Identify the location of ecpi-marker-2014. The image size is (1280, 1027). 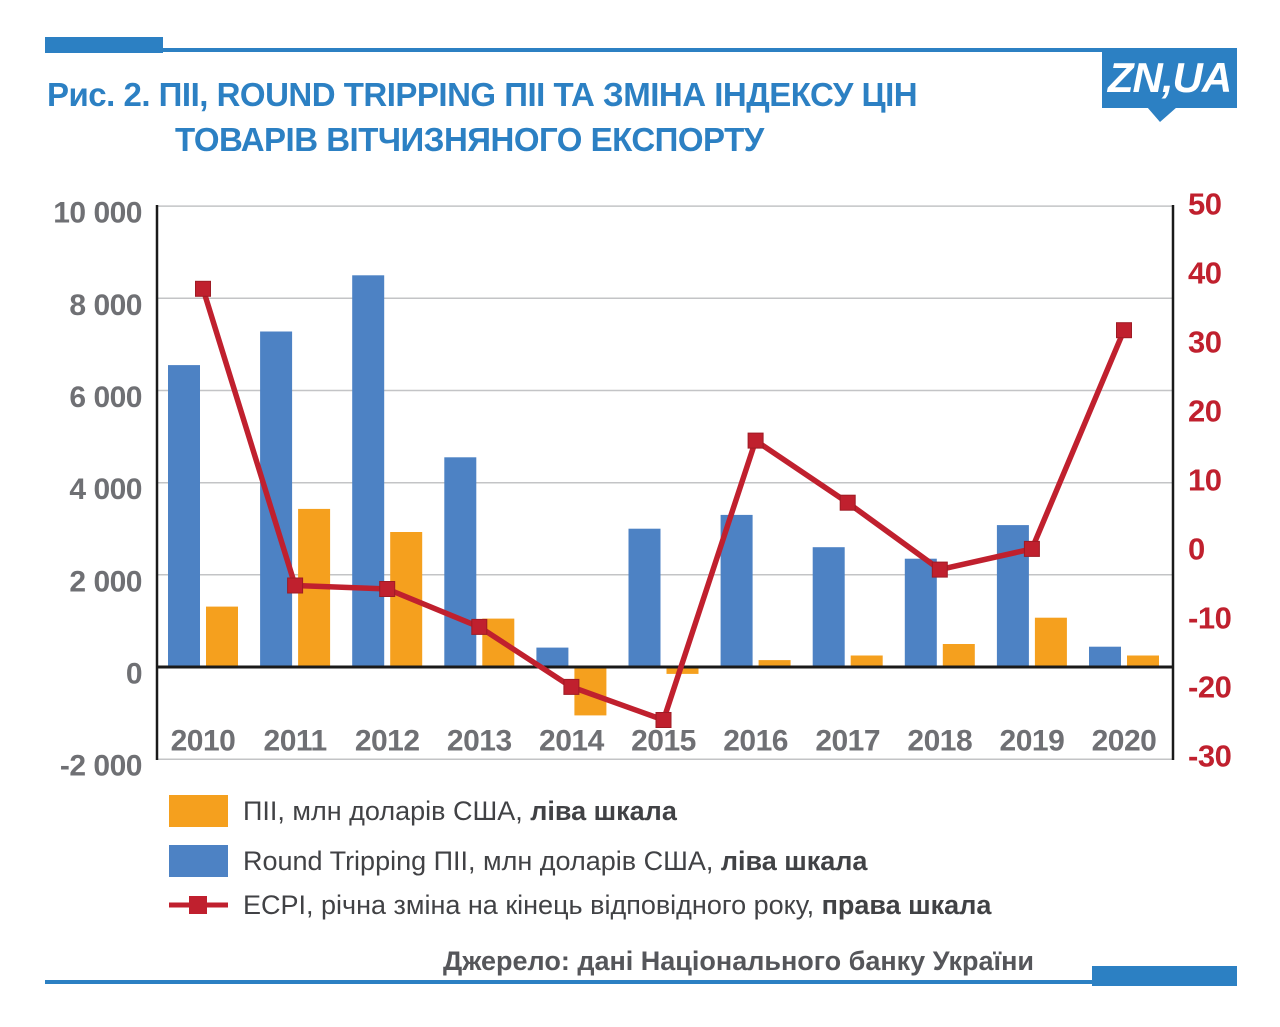
(571, 686).